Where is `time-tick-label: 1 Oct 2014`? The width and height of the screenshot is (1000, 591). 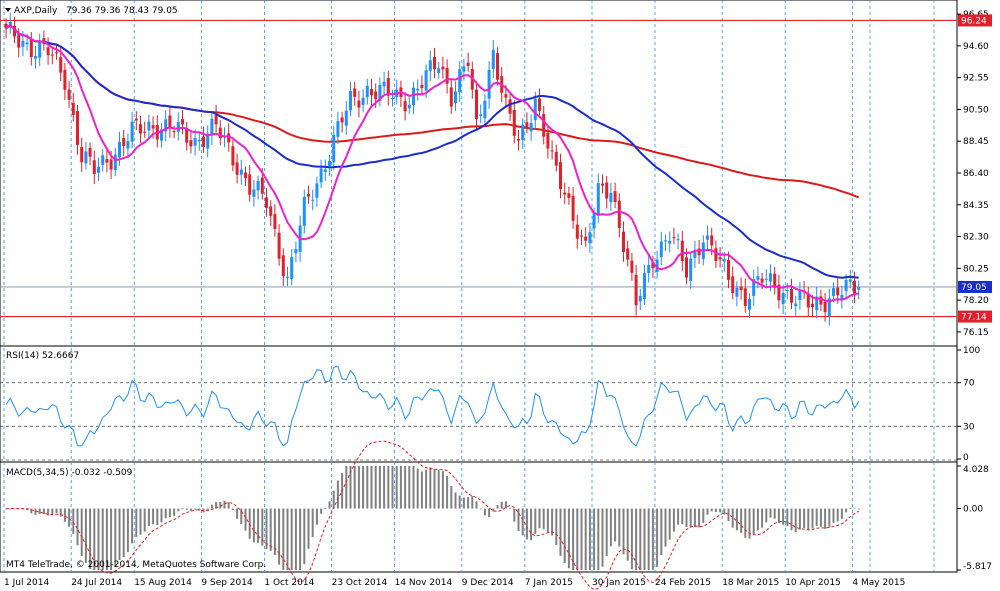
time-tick-label: 1 Oct 2014 is located at coordinates (289, 583).